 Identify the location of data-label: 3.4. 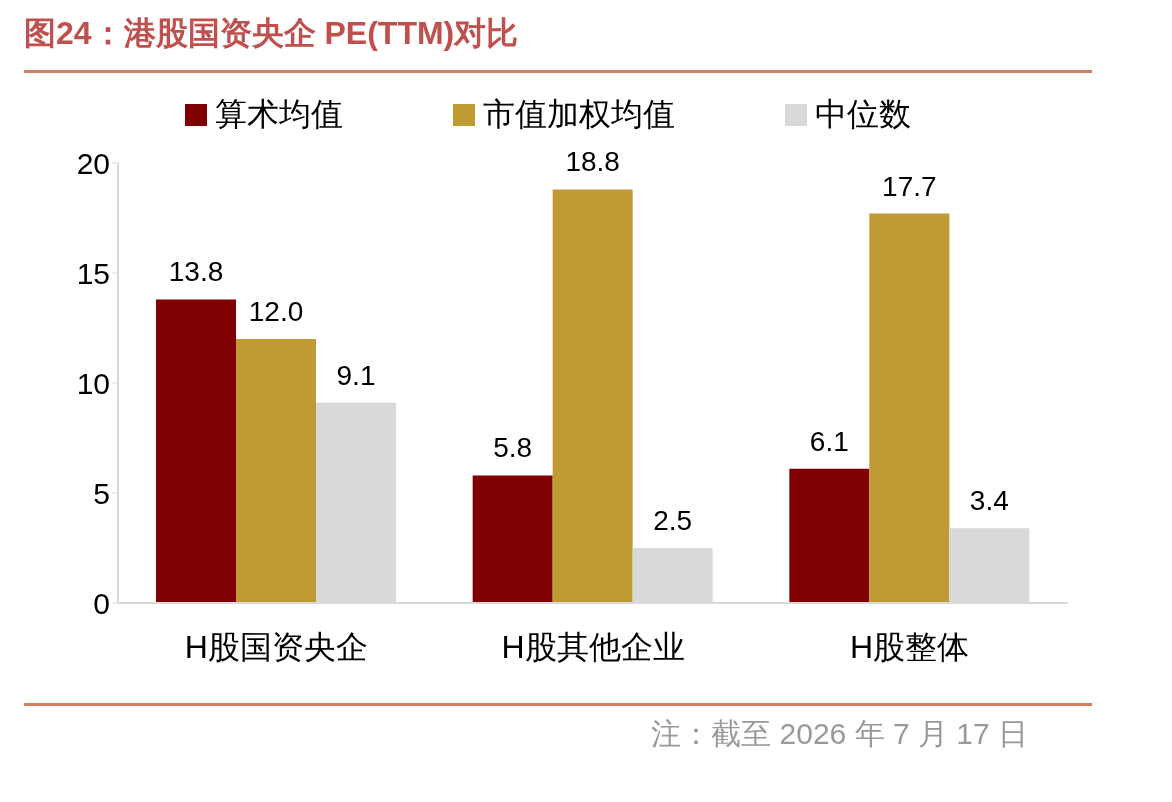
(989, 501).